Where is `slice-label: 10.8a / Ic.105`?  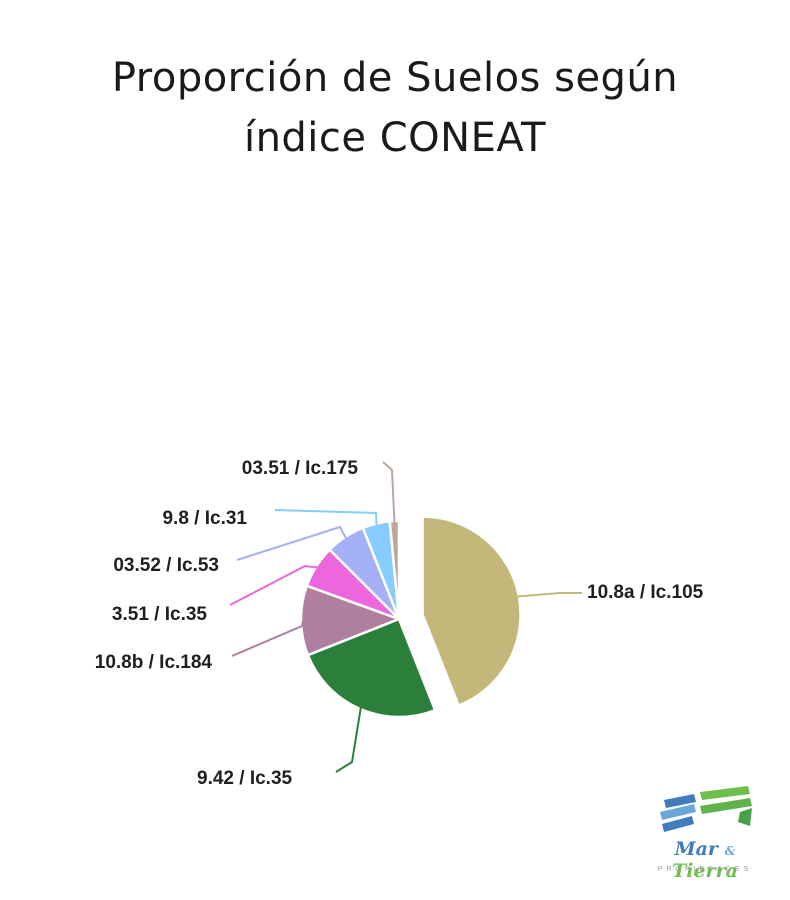
slice-label: 10.8a / Ic.105 is located at coordinates (645, 592).